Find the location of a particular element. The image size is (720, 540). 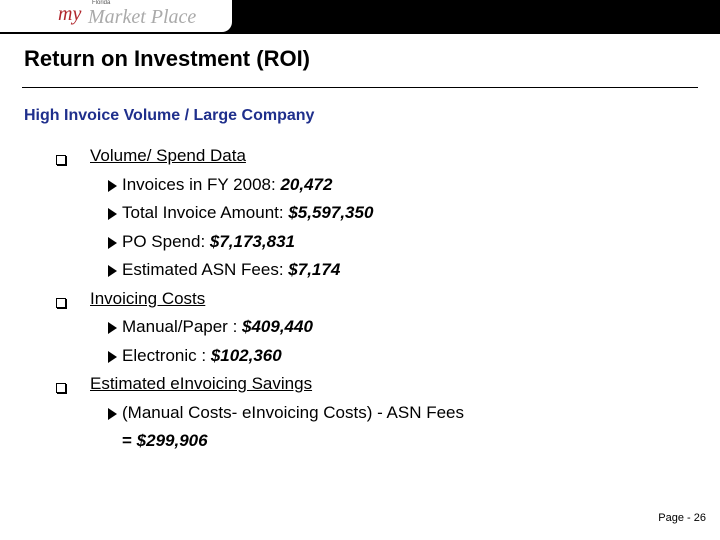

item-value: $409,440 is located at coordinates (277, 326).